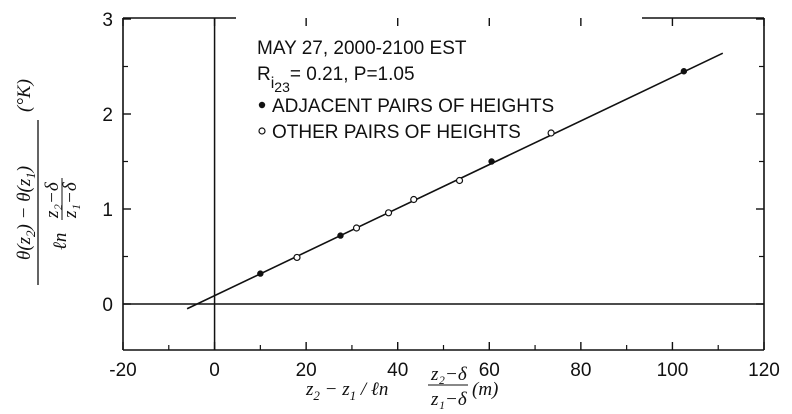 The width and height of the screenshot is (792, 414). Describe the element at coordinates (397, 370) in the screenshot. I see `x-tick-label: 40` at that location.